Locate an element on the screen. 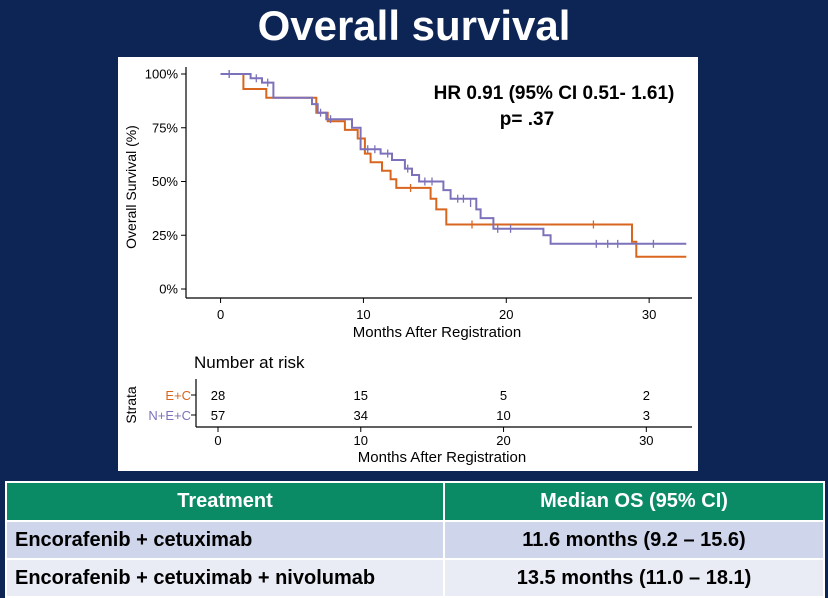 This screenshot has width=828, height=598. x-tick-label: 20 is located at coordinates (506, 314).